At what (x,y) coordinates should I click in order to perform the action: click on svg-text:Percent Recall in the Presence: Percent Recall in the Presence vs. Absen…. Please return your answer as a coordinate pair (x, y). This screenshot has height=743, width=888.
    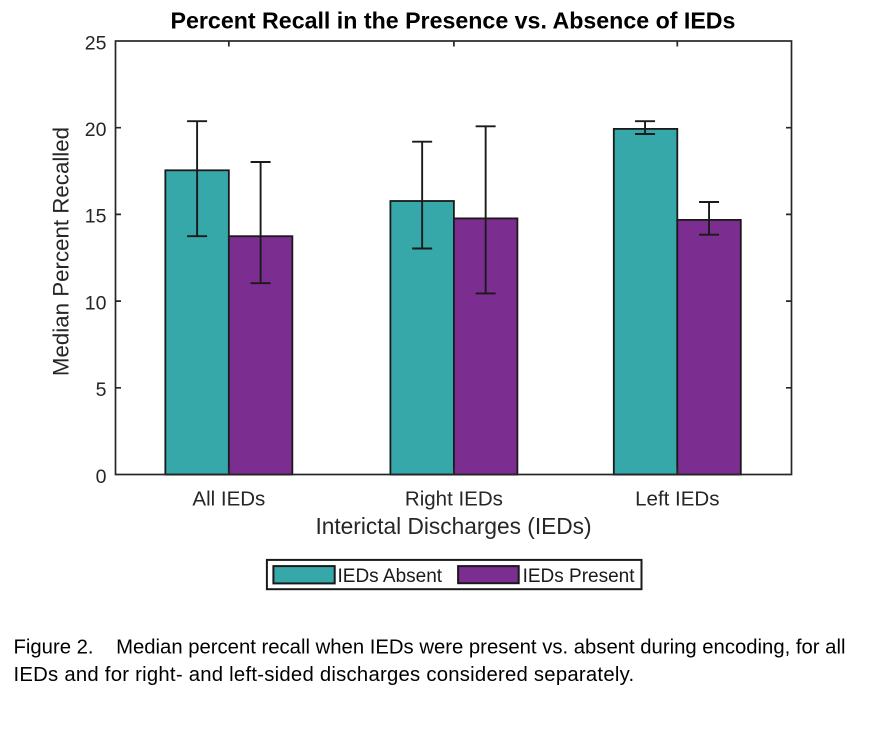
    Looking at the image, I should click on (453, 21).